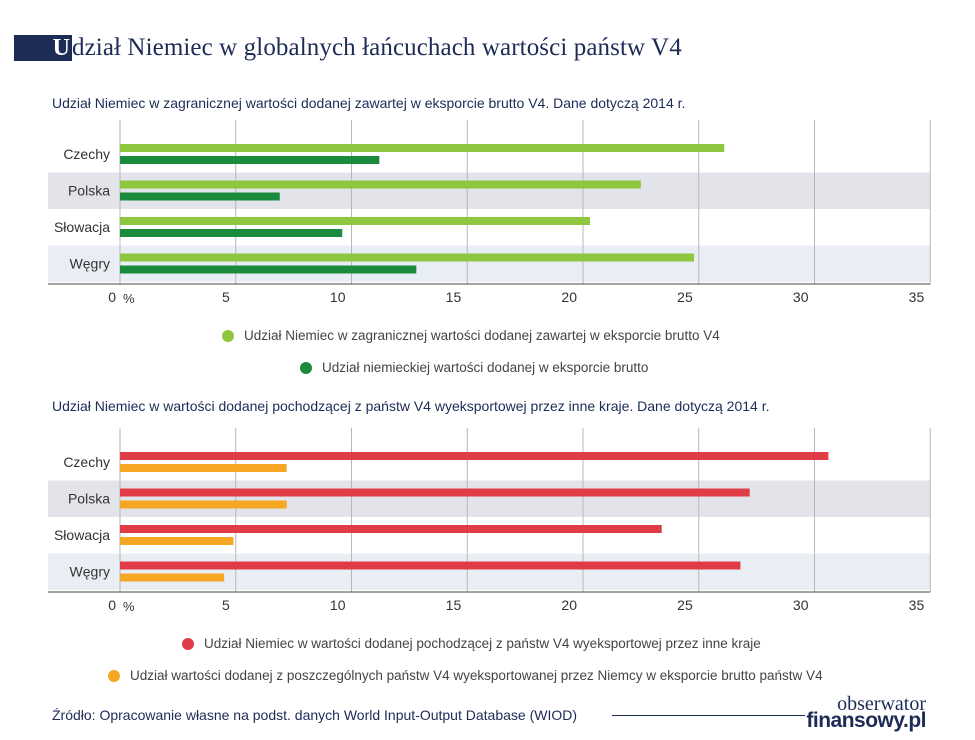  I want to click on logo-line2: finansowy.pl, so click(866, 720).